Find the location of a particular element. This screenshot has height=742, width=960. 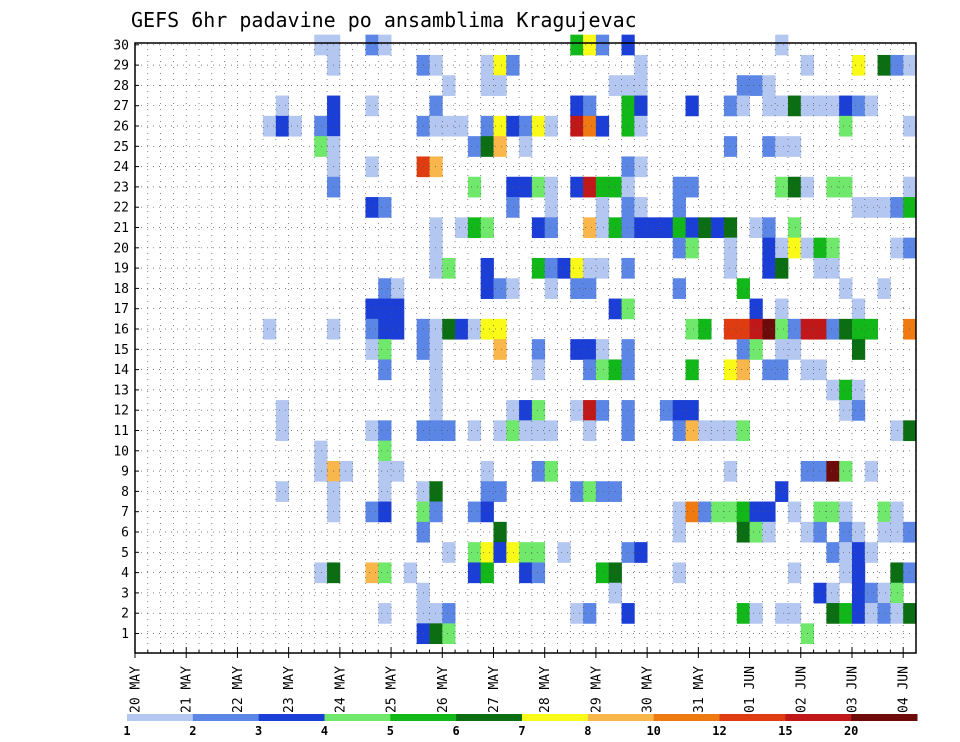

colorbar-swatch is located at coordinates (357, 717).